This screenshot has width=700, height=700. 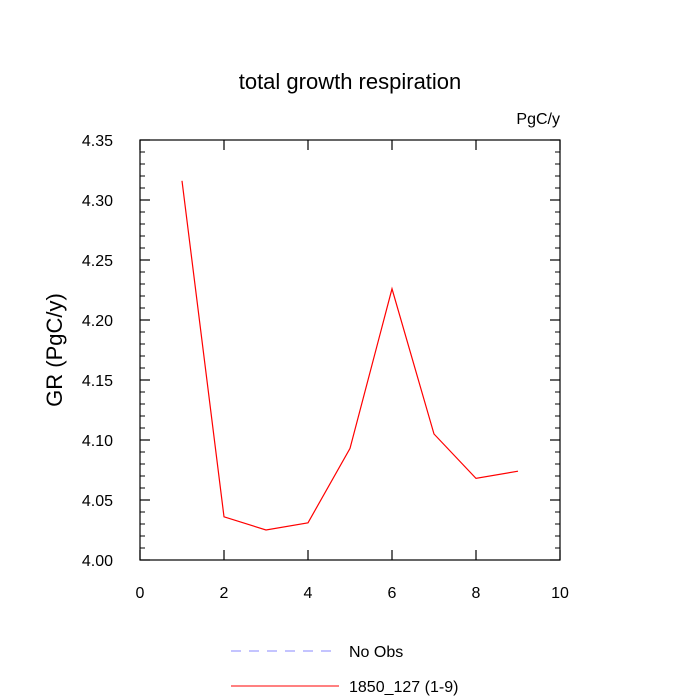 What do you see at coordinates (97, 501) in the screenshot?
I see `y-tick-label: 4.05` at bounding box center [97, 501].